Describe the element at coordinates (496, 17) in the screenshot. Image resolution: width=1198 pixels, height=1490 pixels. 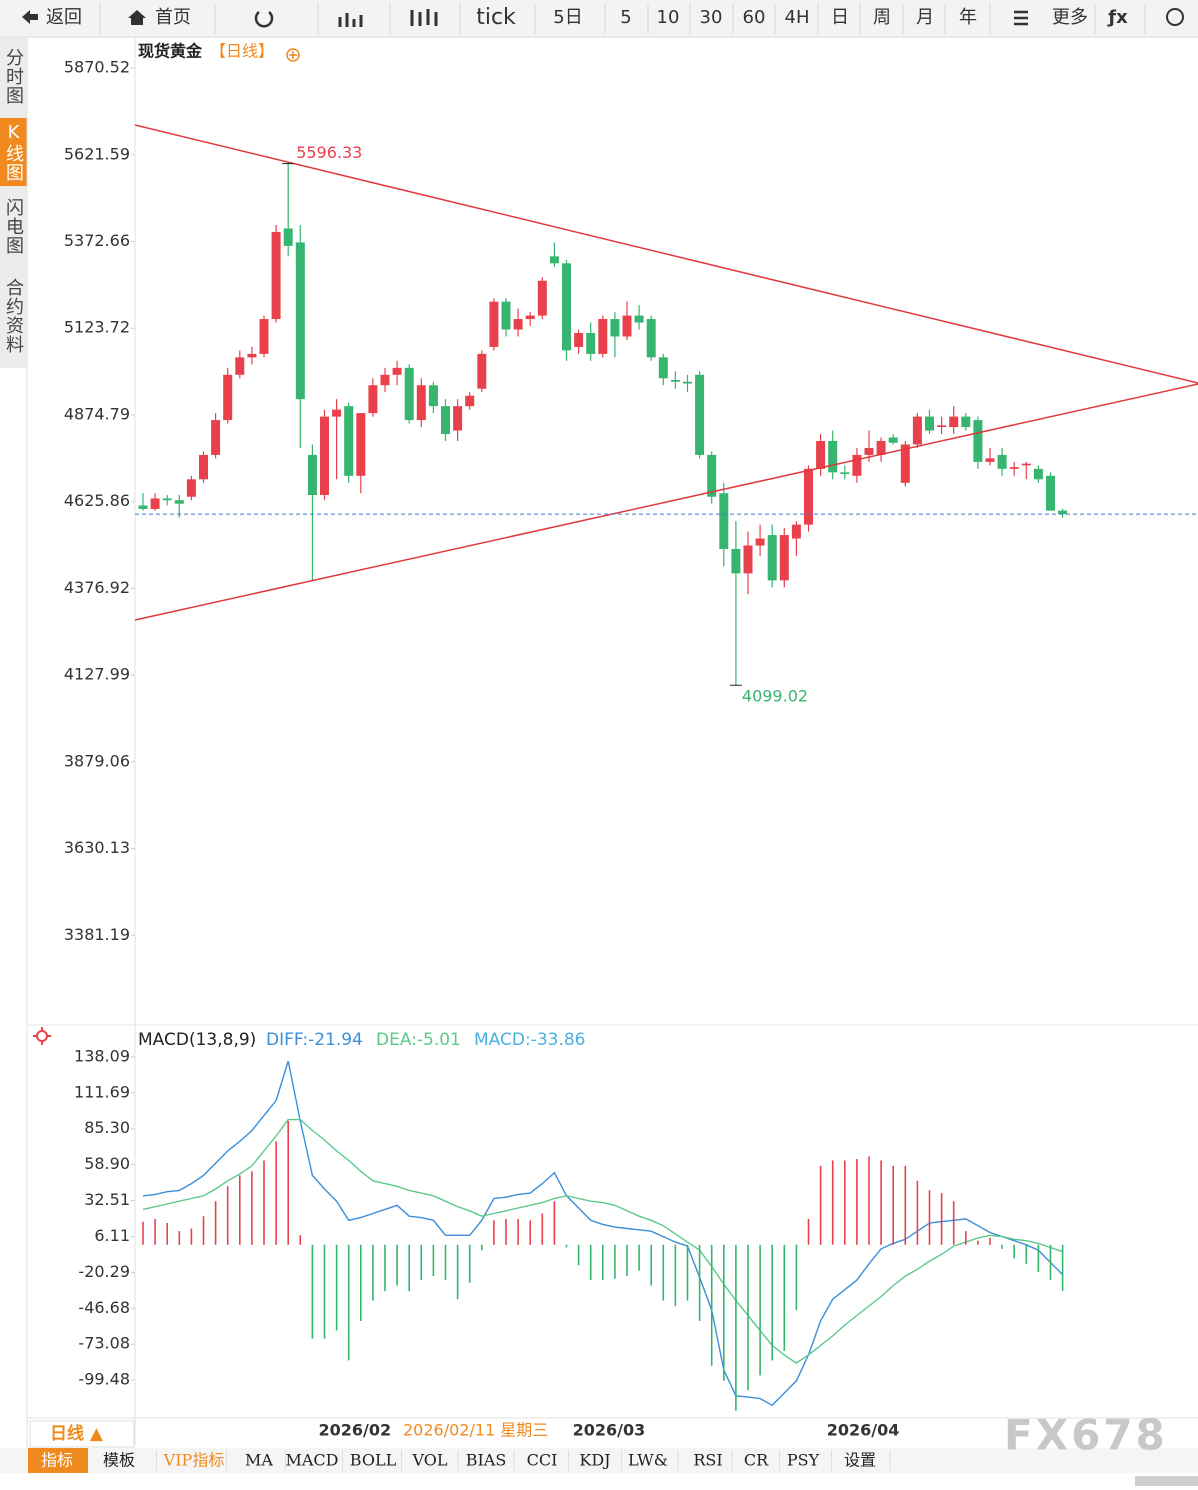
I see `toolbar-button: tick` at that location.